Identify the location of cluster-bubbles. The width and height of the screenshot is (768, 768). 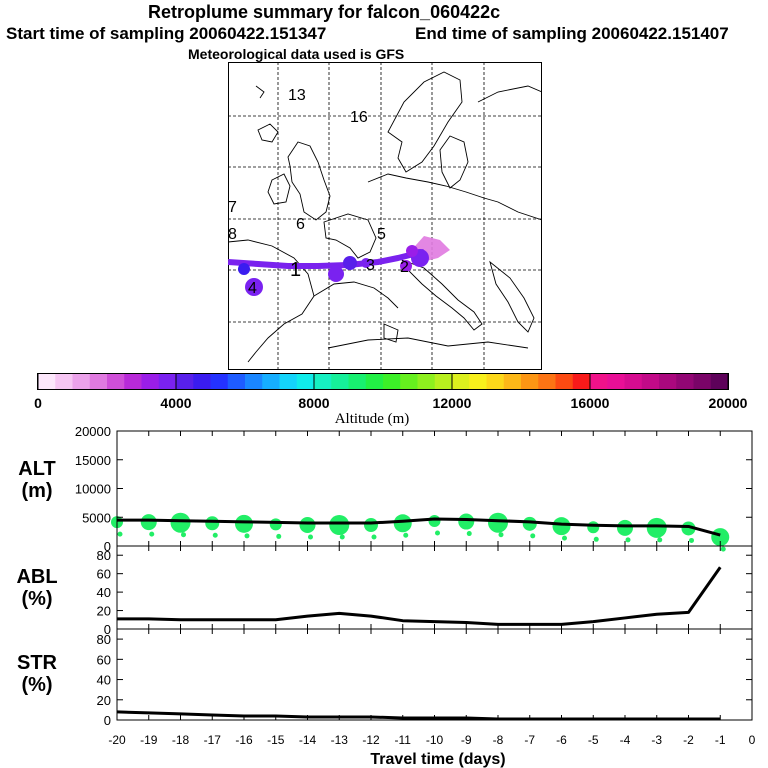
(333, 270).